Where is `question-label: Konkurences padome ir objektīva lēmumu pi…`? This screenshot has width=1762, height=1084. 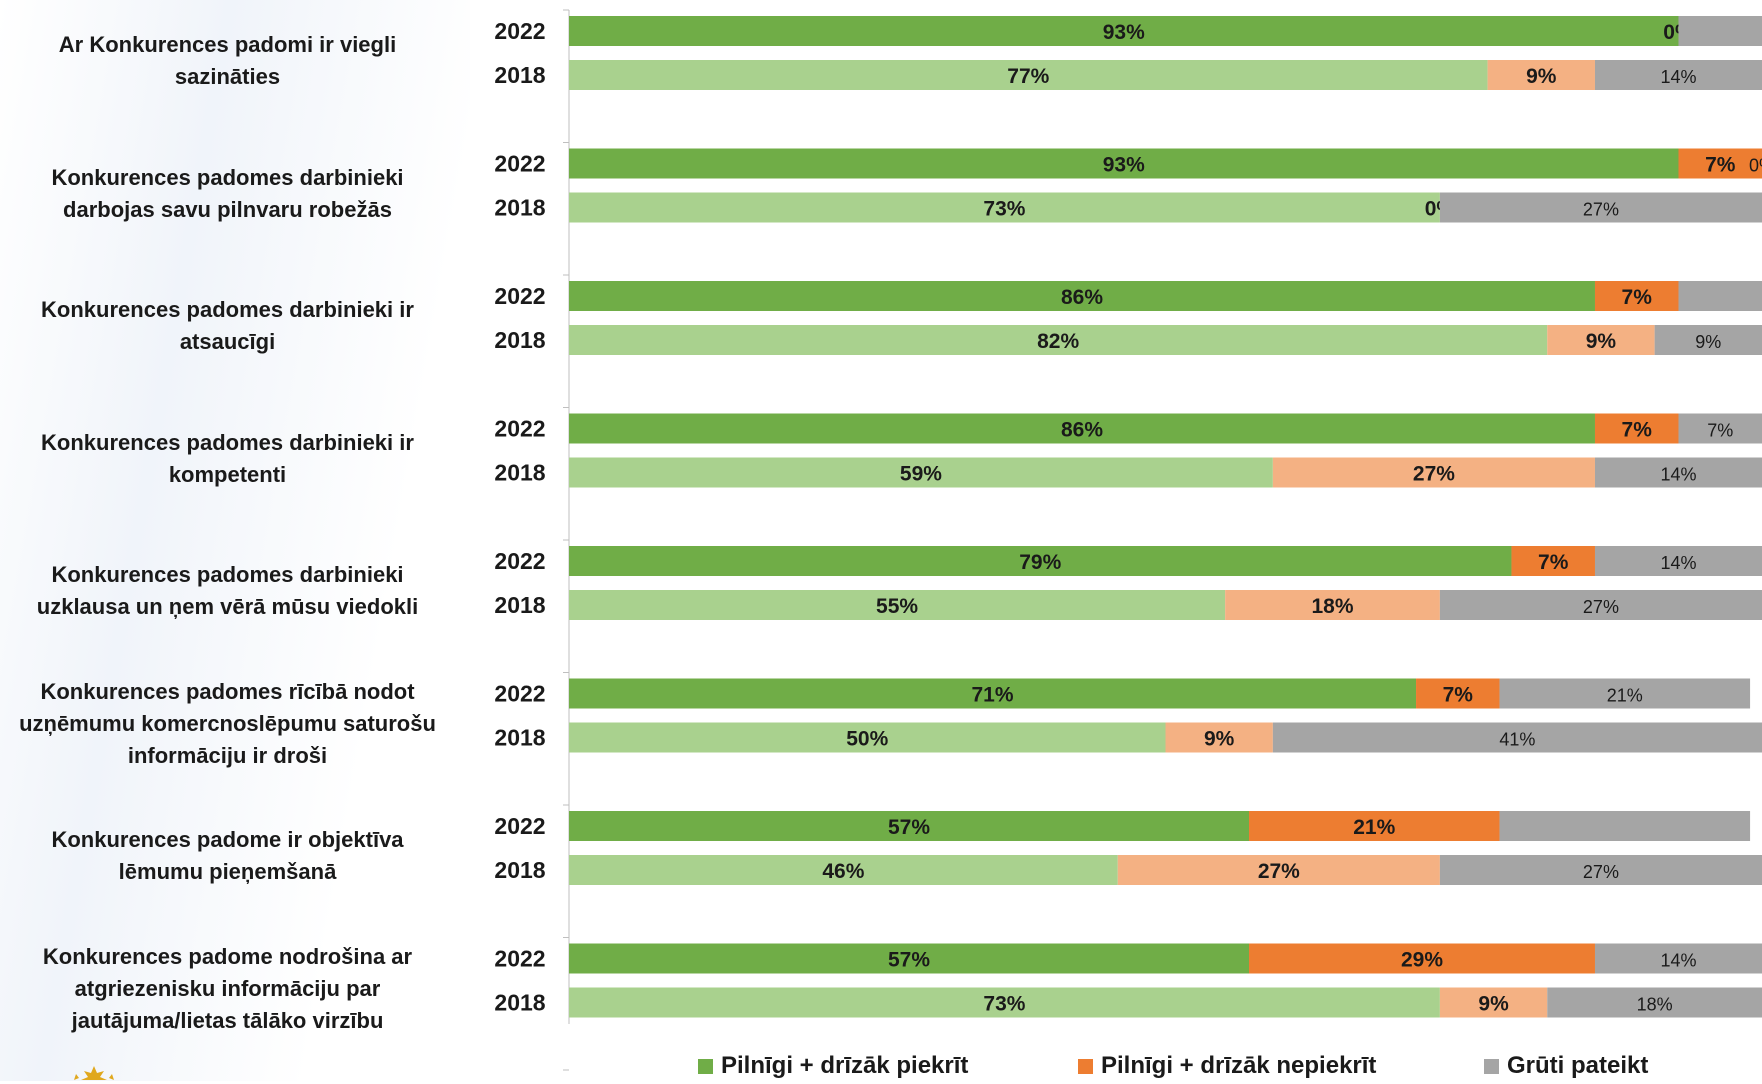
question-label: Konkurences padome ir objektīva lēmumu pi… is located at coordinates (227, 856).